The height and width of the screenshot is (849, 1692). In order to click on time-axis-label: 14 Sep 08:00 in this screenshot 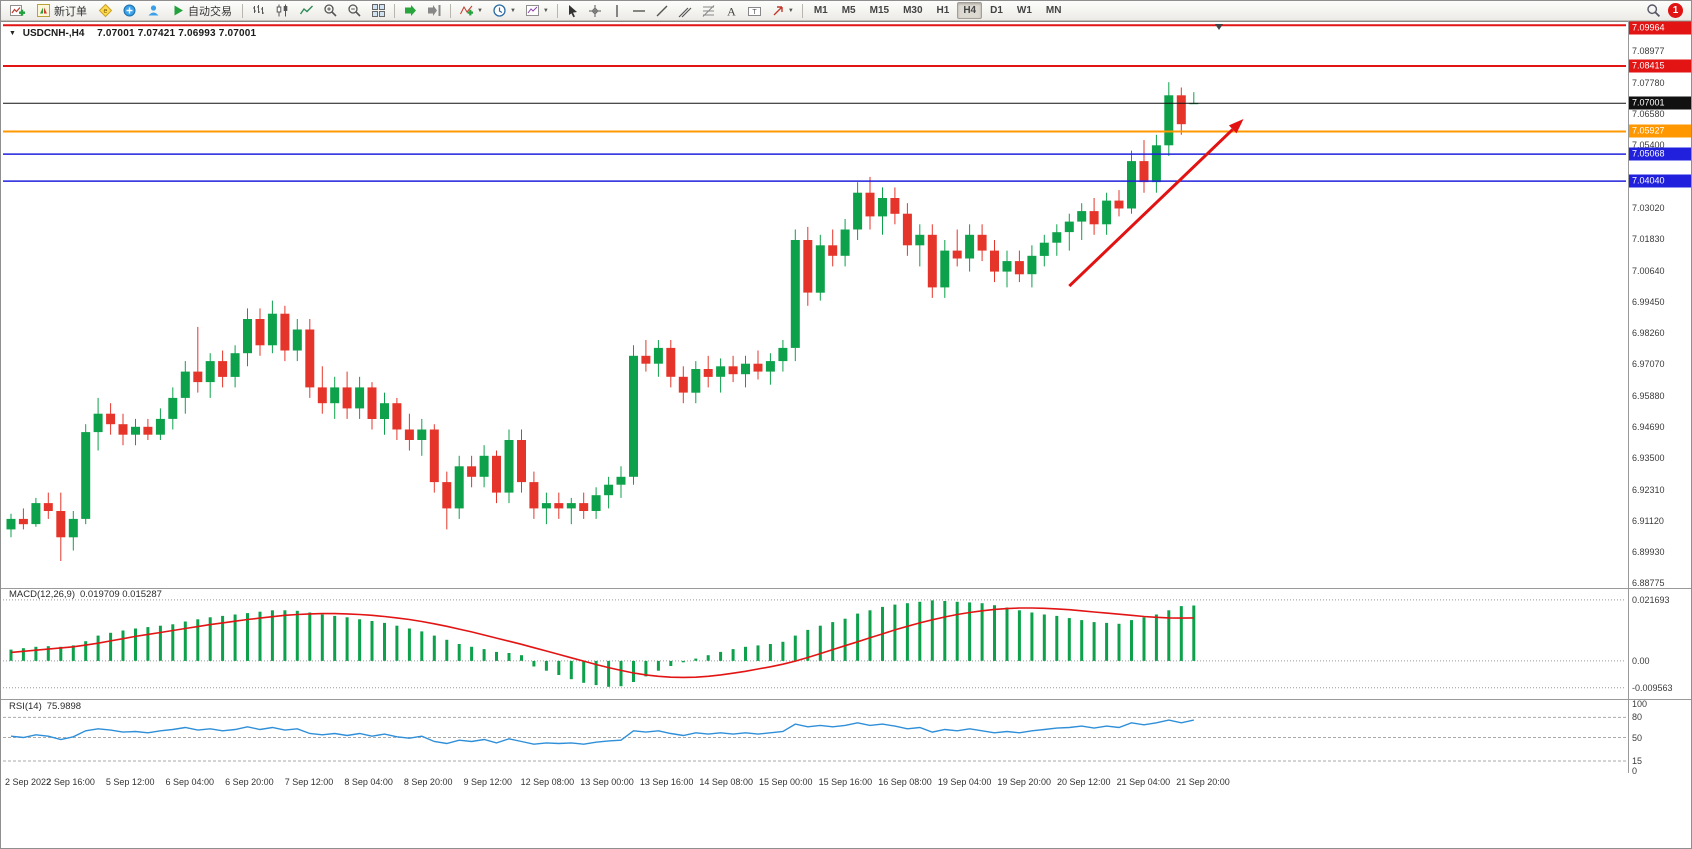, I will do `click(726, 782)`.